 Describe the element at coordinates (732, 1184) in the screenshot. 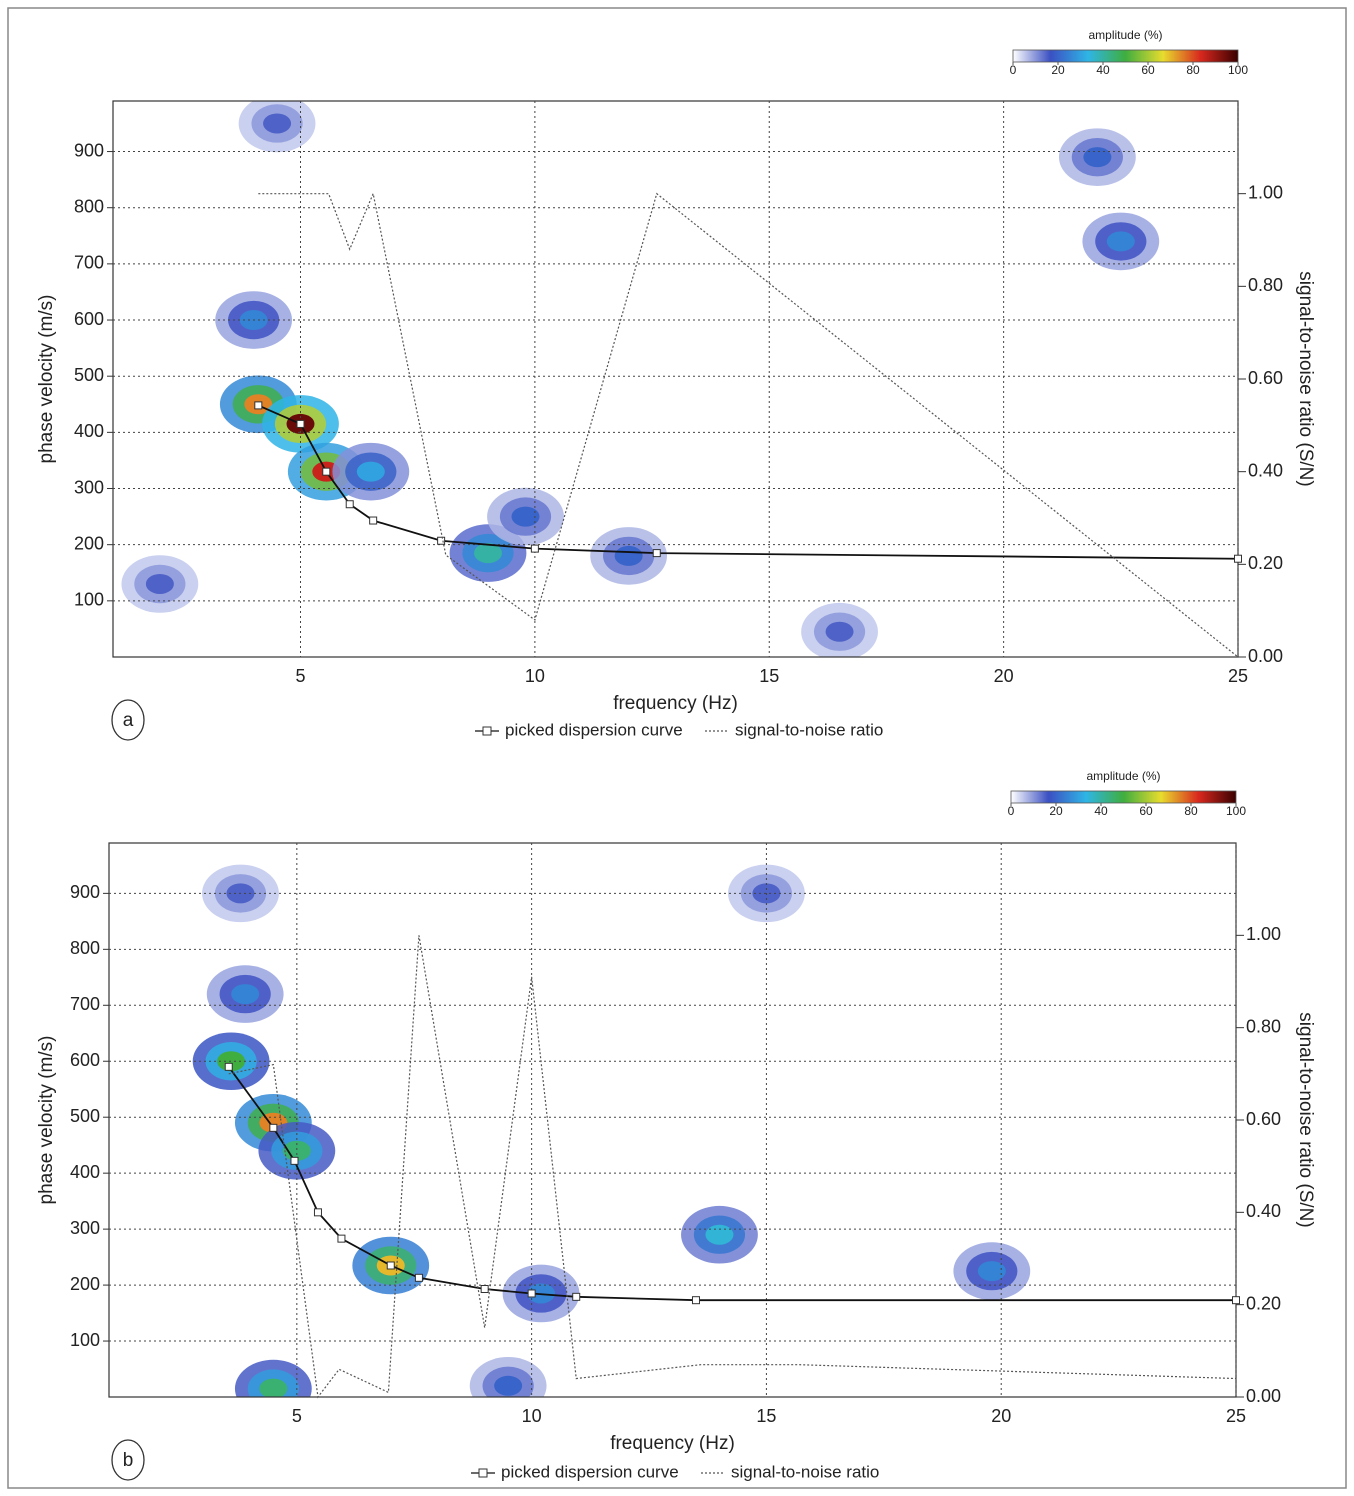

I see `series-line` at that location.